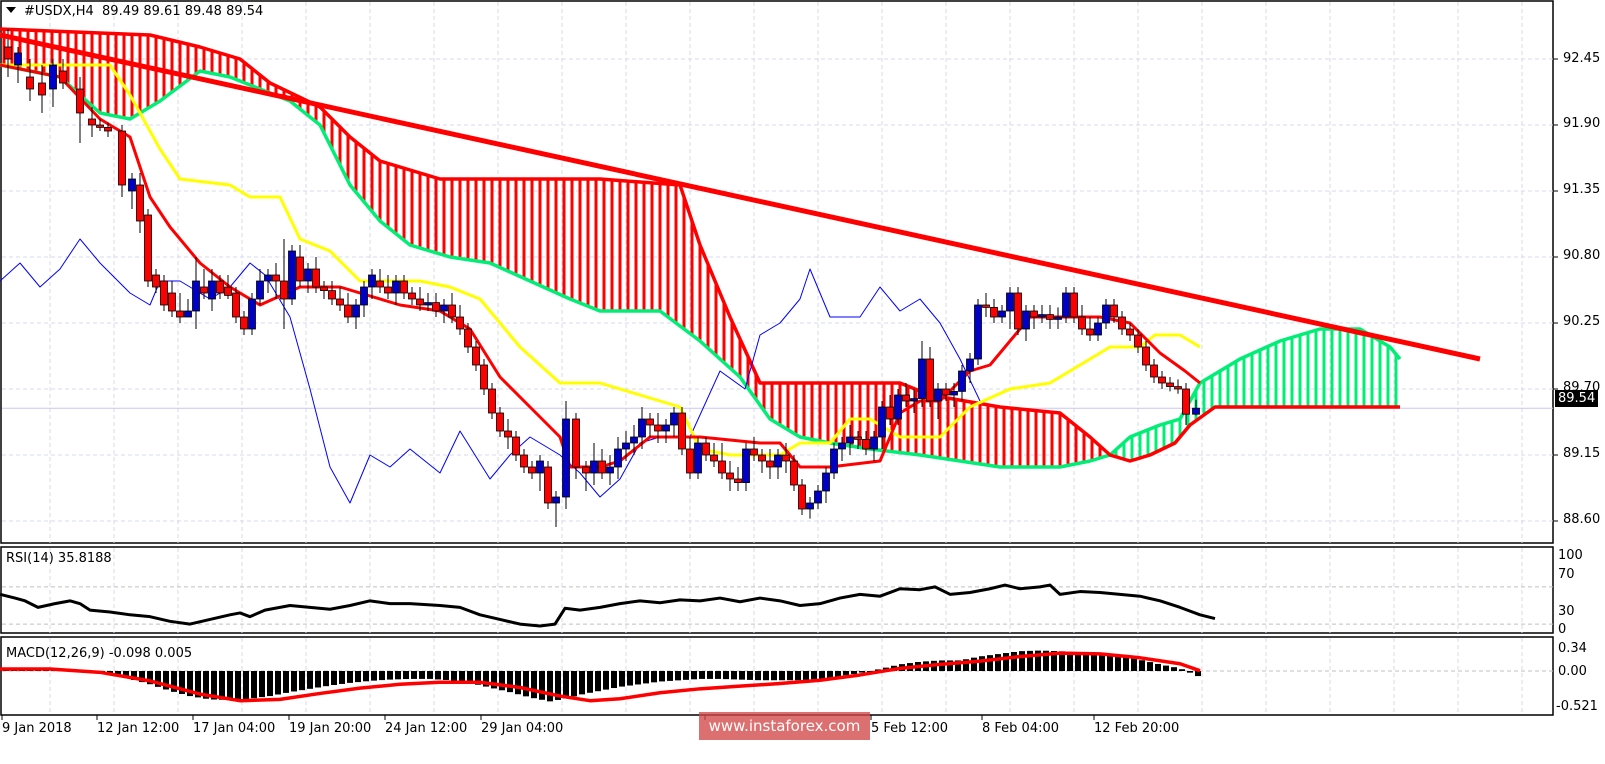 This screenshot has width=1605, height=764. Describe the element at coordinates (1021, 728) in the screenshot. I see `time-label: 8 Feb 04:00` at that location.